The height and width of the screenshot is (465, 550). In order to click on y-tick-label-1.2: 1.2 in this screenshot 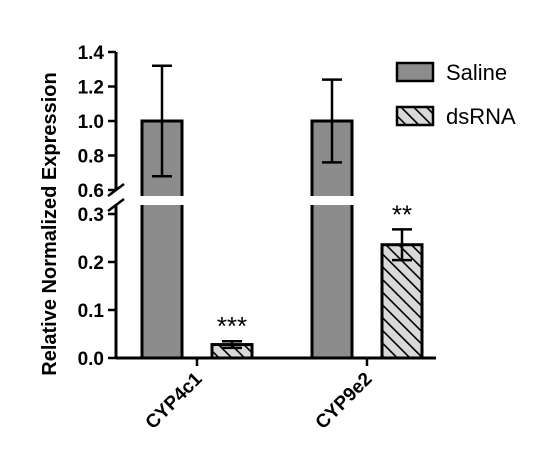, I will do `click(91, 88)`.